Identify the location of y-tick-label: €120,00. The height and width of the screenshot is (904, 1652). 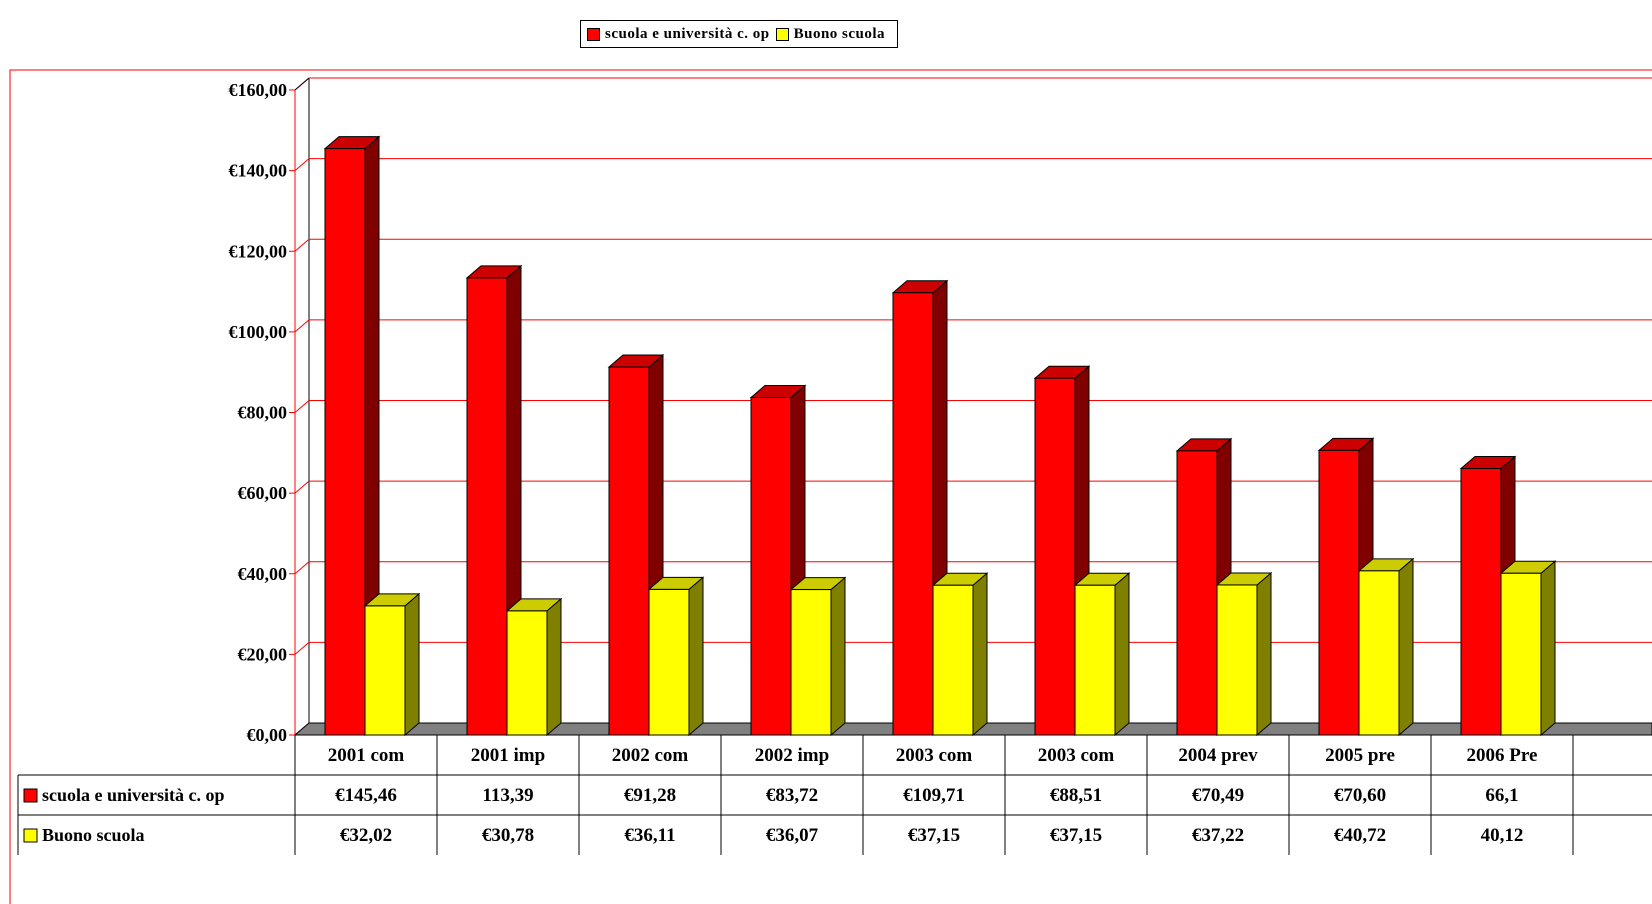
(258, 251).